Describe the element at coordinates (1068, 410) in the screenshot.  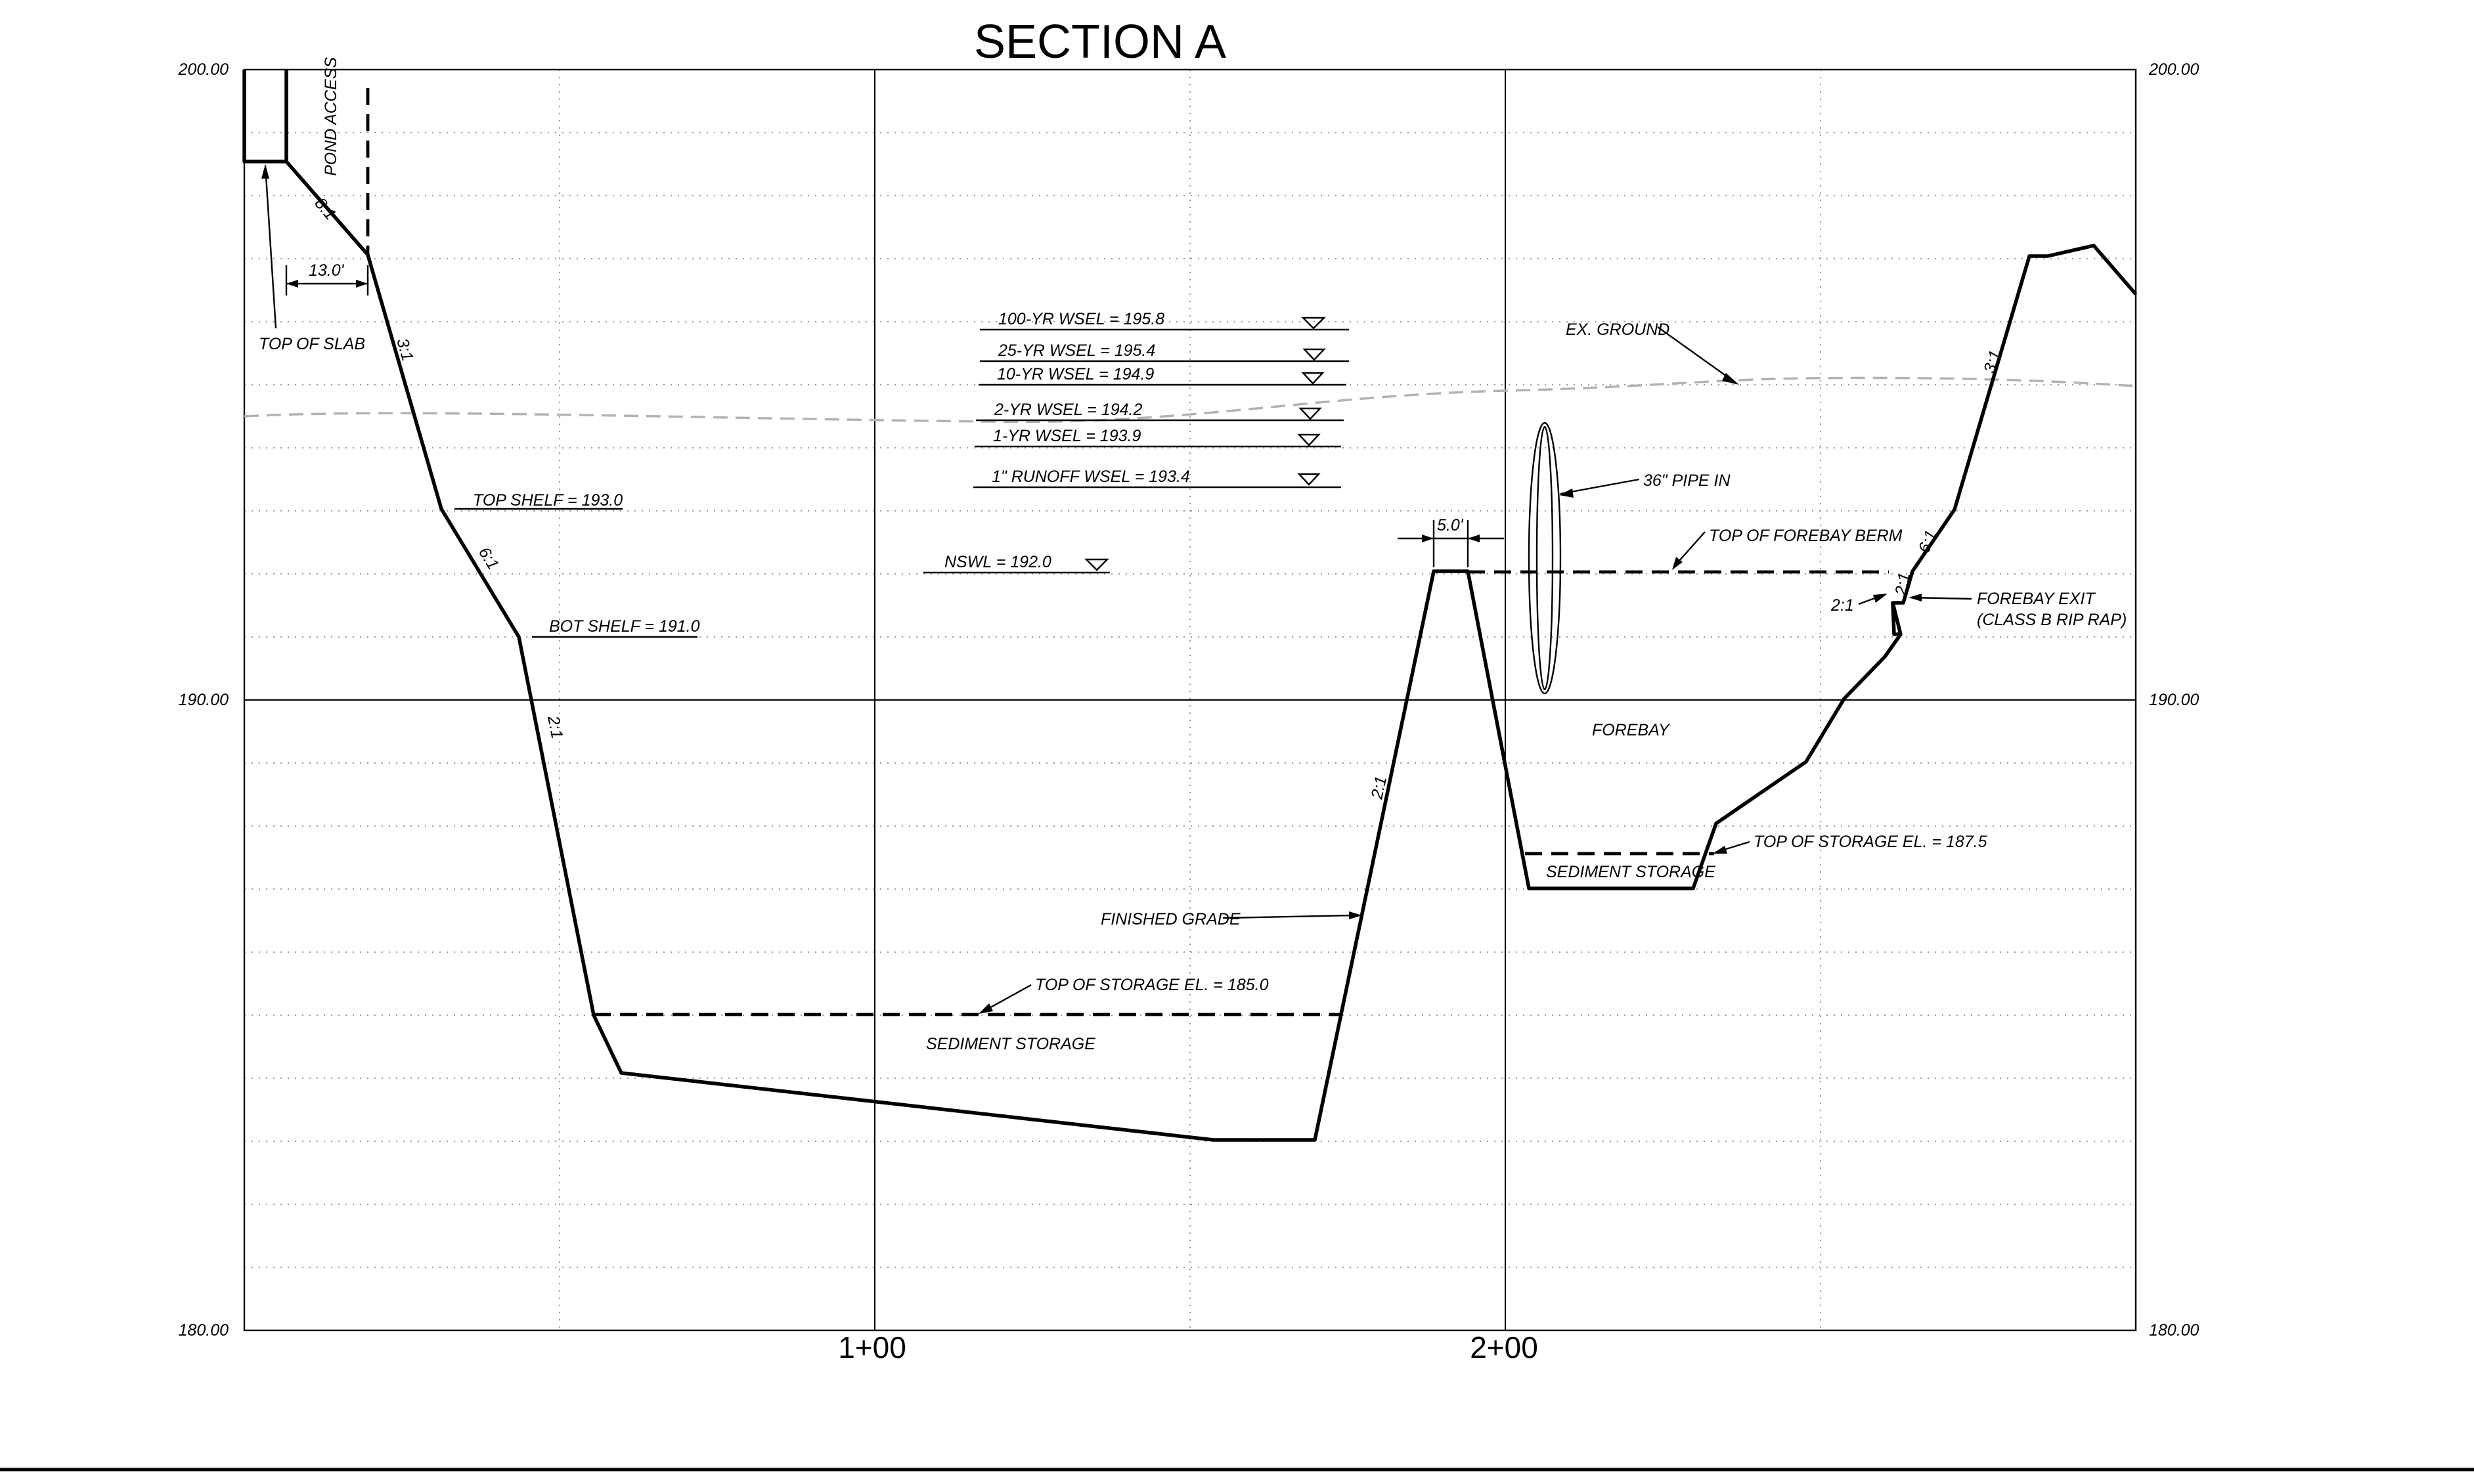
I see `wsel-2-label: 2-YR WSEL = 194.2` at that location.